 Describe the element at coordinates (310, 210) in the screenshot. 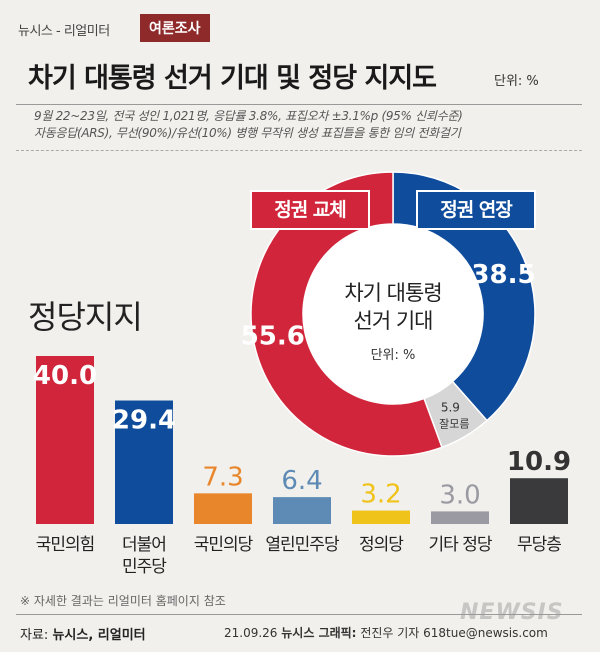

I see `legend-regime-change: 정권 교체` at that location.